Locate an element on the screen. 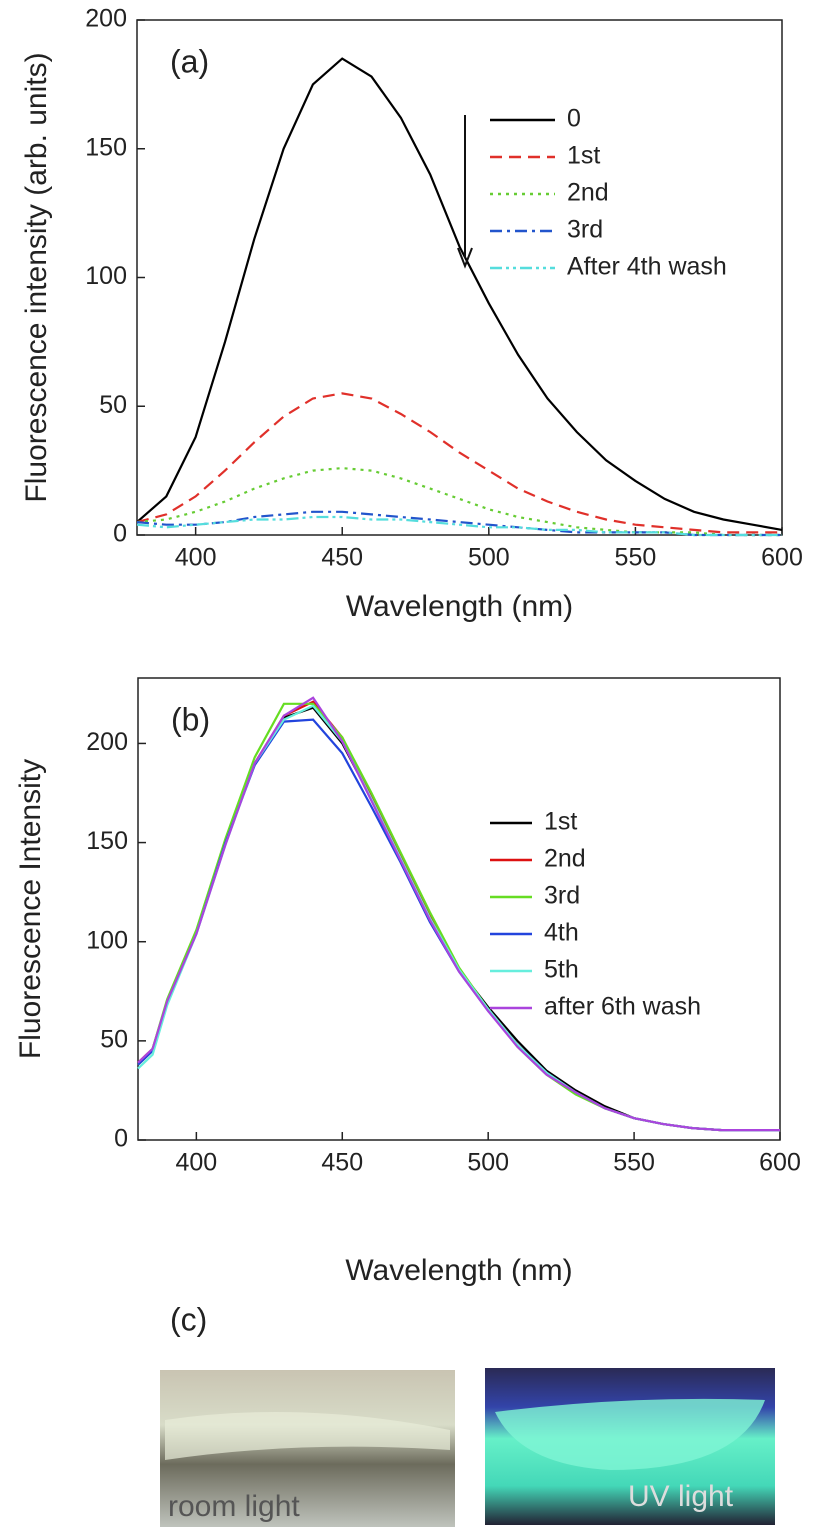  legend-label: 0 is located at coordinates (574, 119).